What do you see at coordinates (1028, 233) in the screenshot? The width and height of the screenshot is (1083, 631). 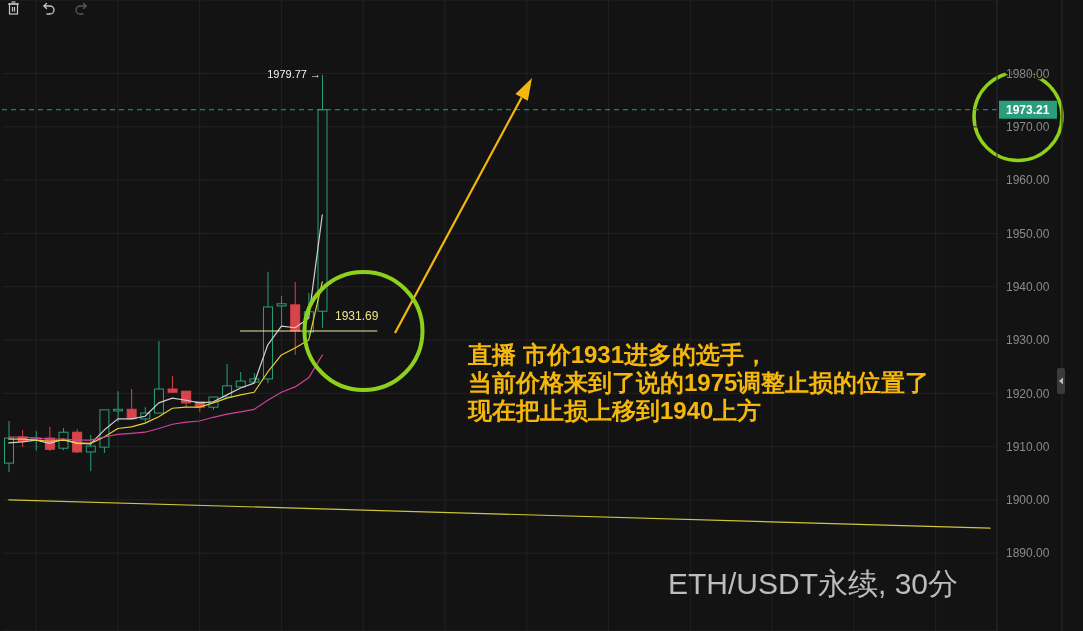 I see `y-tick-label: 1950.00` at bounding box center [1028, 233].